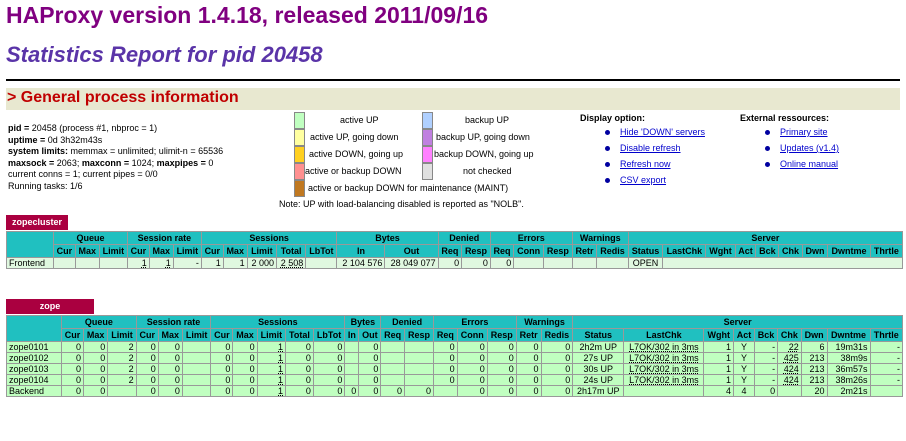  What do you see at coordinates (291, 263) in the screenshot?
I see `cell: 2 508` at bounding box center [291, 263].